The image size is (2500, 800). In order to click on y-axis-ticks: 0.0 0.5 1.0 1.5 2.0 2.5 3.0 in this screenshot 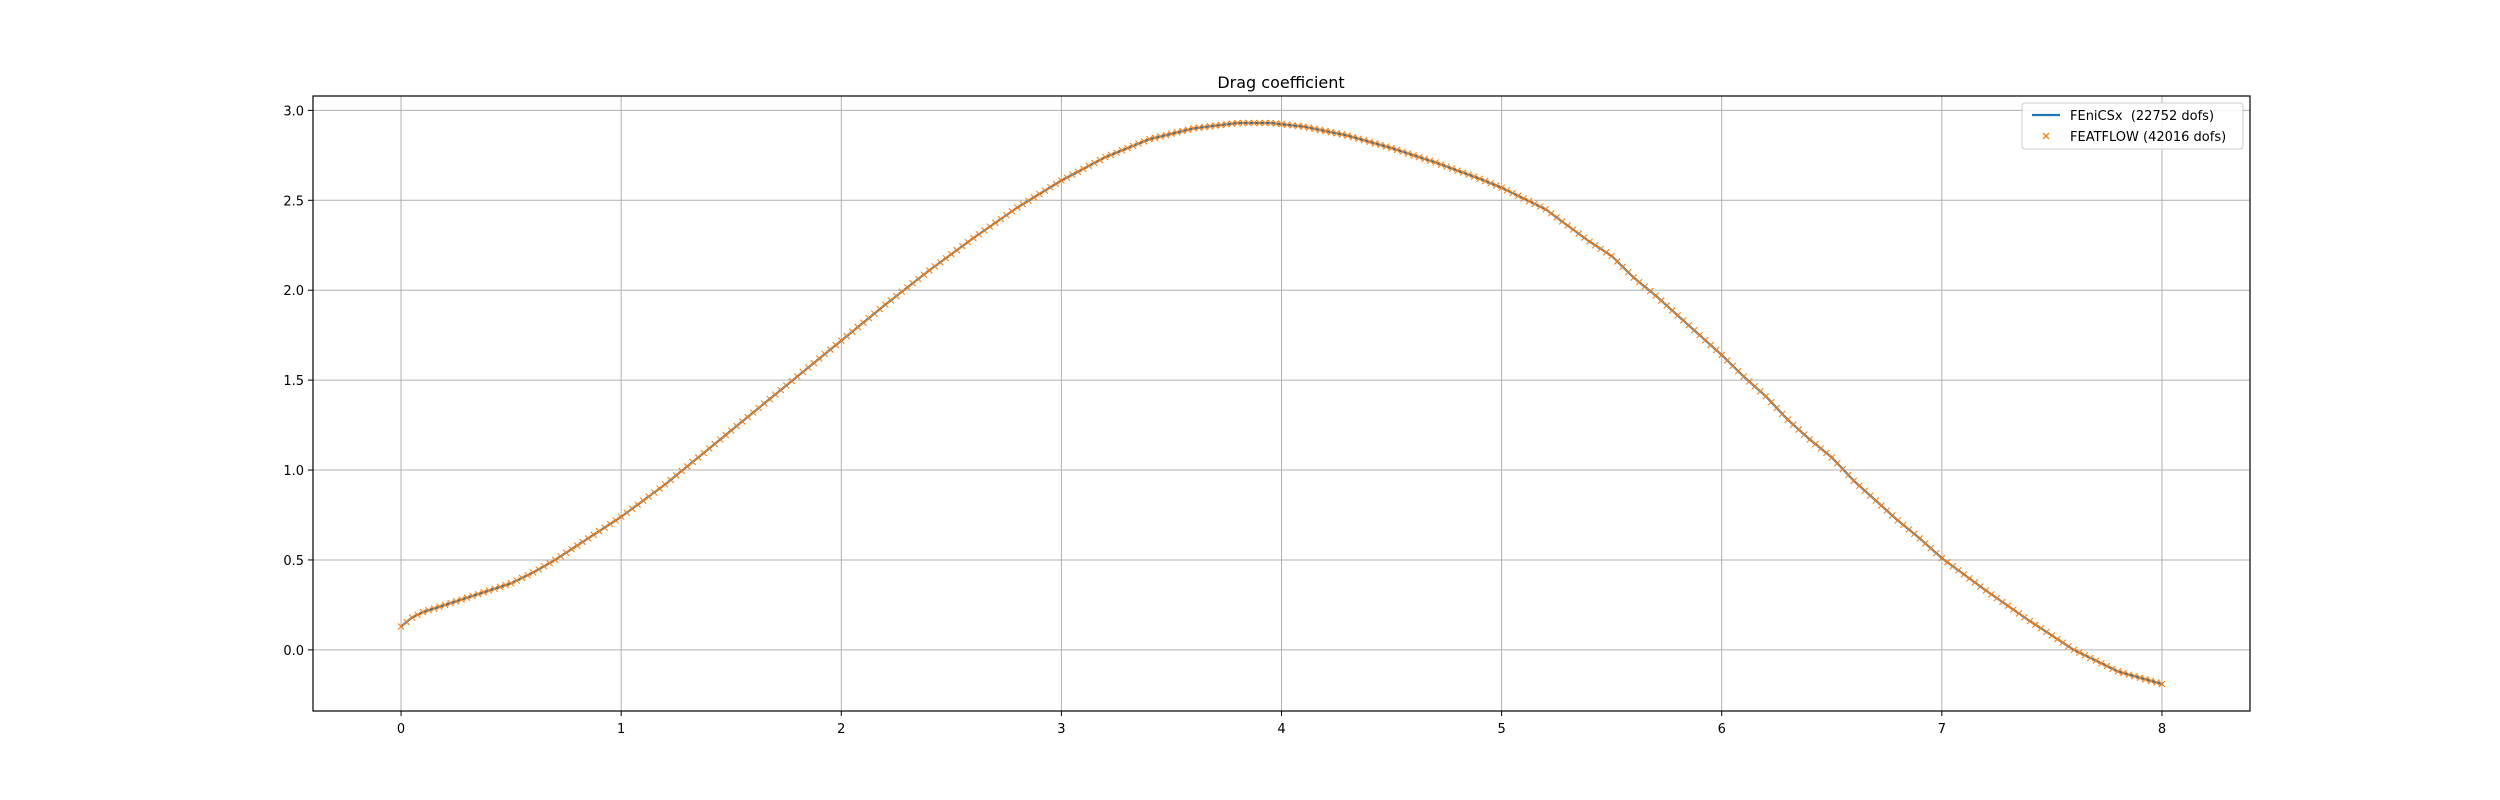, I will do `click(298, 381)`.